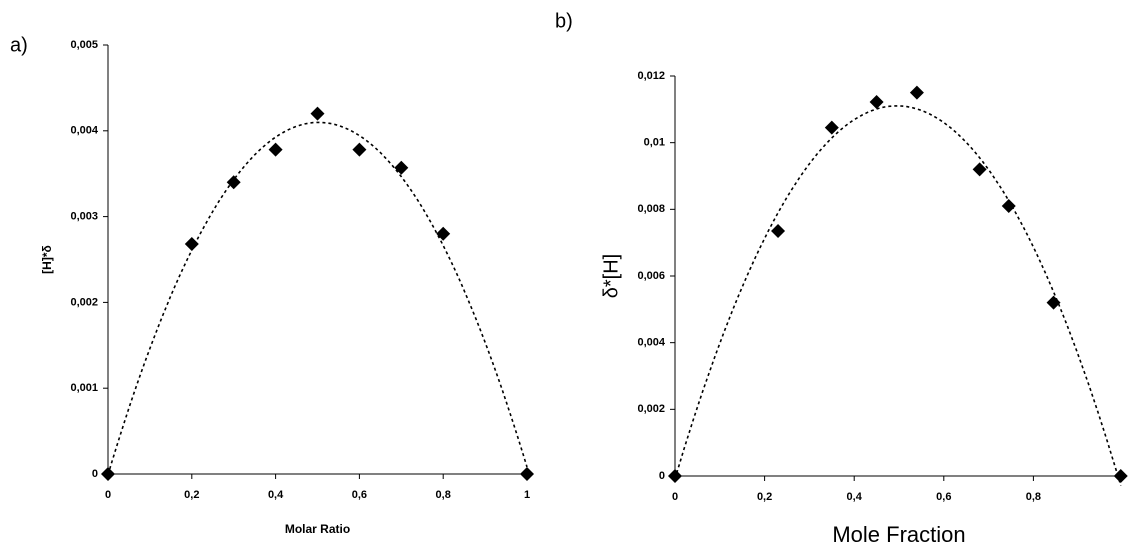 The height and width of the screenshot is (550, 1130). I want to click on y-tick-label: 0,005, so click(84, 45).